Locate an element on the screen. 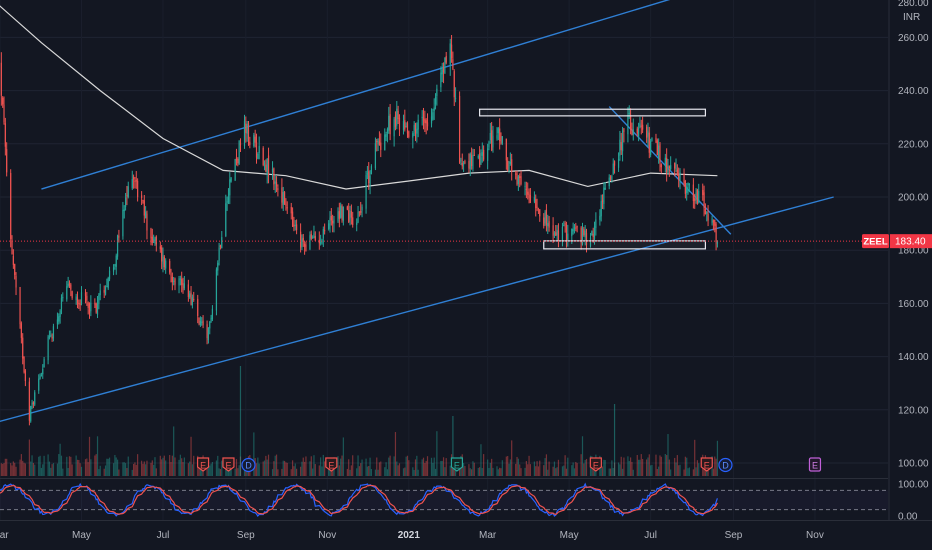 The height and width of the screenshot is (550, 932). last-price-tag is located at coordinates (911, 241).